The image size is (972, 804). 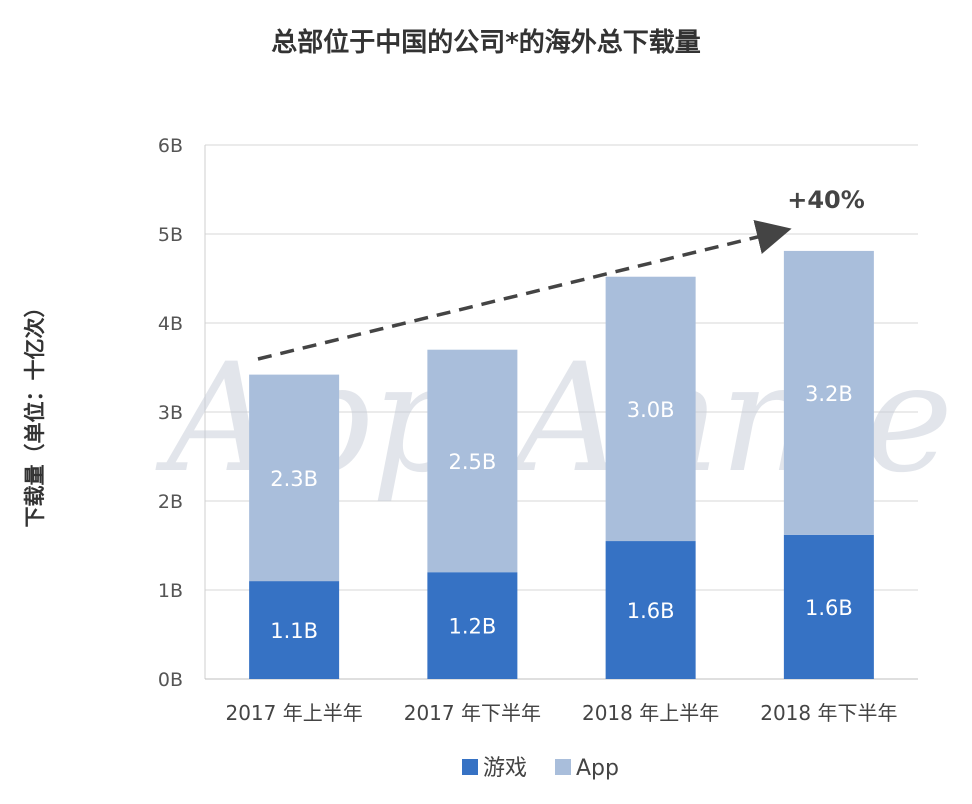 I want to click on growth-annotation: +40%, so click(x=826, y=200).